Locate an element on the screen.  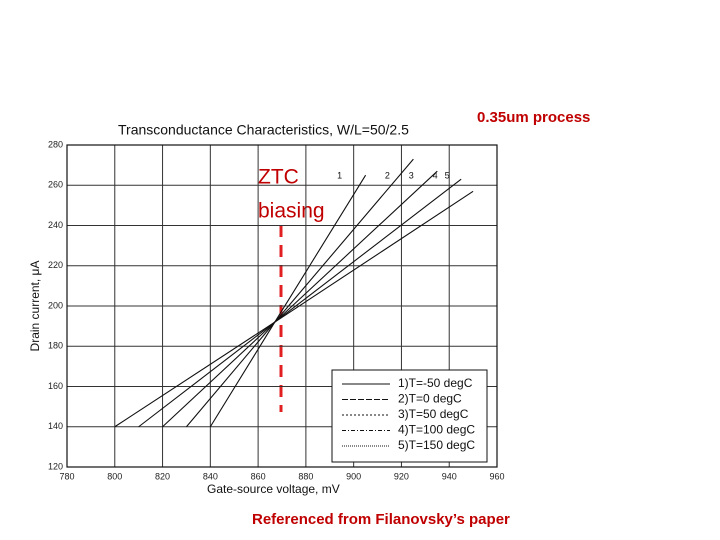
curve-number: 3 is located at coordinates (411, 175).